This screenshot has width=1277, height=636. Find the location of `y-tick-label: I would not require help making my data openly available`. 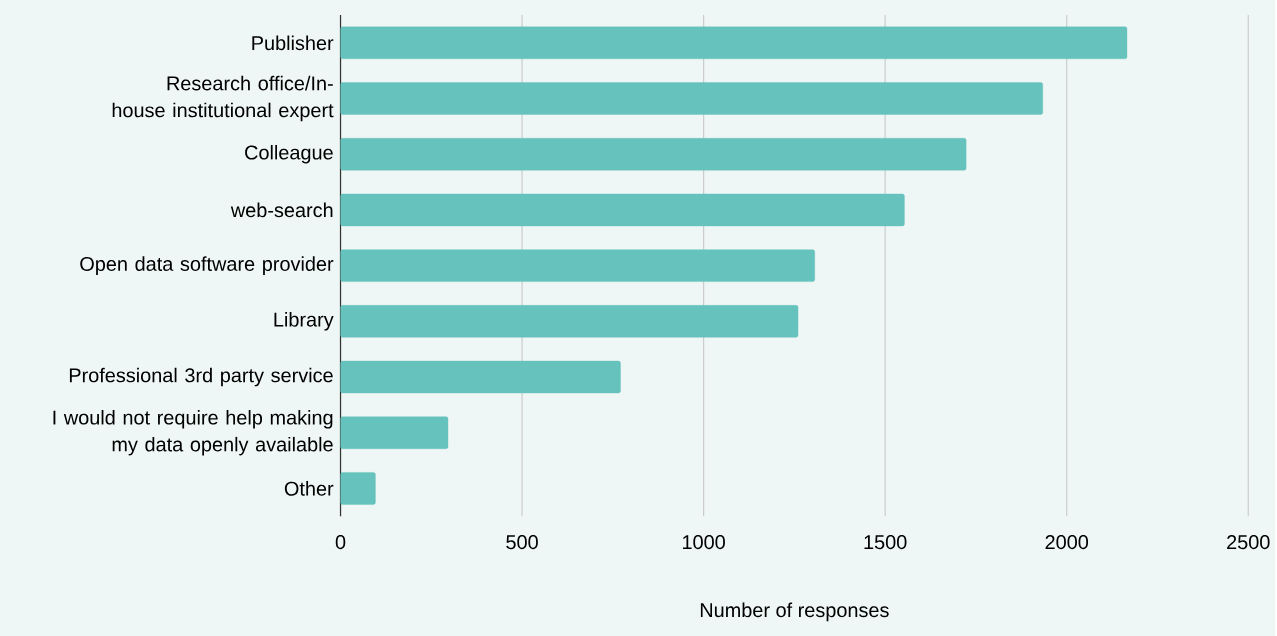

y-tick-label: I would not require help making my data openly available is located at coordinates (193, 432).